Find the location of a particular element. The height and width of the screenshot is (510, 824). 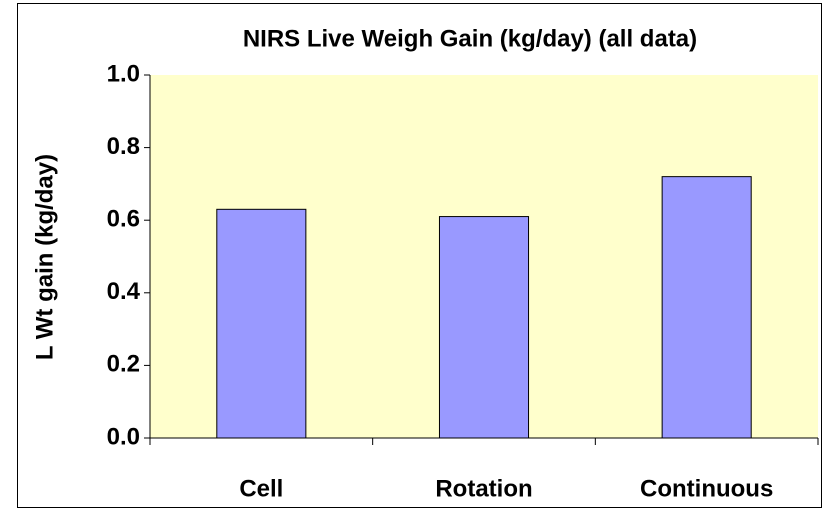

y-tick-label: 0.4 is located at coordinates (124, 291).